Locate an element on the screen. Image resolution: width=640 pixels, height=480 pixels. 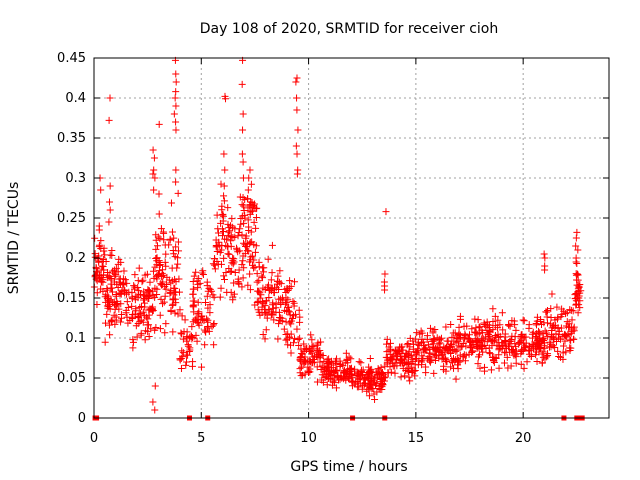
x-tick-label: 5 is located at coordinates (201, 438).